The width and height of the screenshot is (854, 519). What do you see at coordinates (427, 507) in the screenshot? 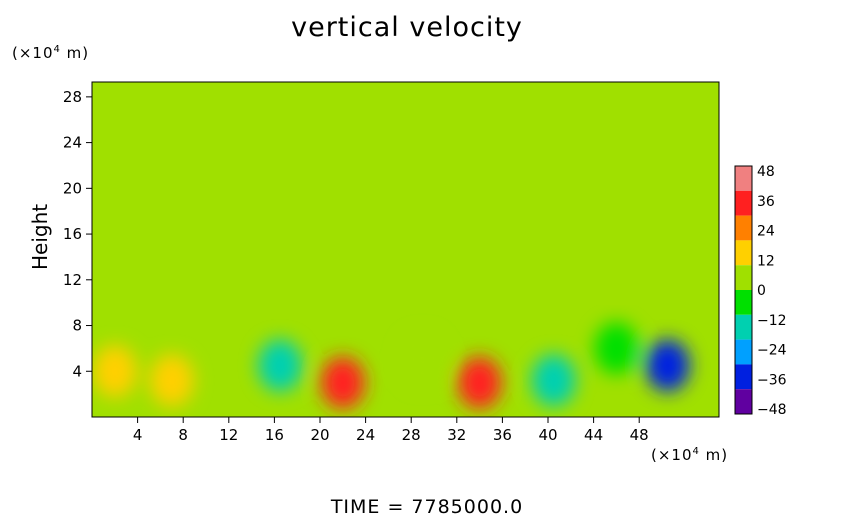
I see `time-label: TIME = 7785000.0` at bounding box center [427, 507].